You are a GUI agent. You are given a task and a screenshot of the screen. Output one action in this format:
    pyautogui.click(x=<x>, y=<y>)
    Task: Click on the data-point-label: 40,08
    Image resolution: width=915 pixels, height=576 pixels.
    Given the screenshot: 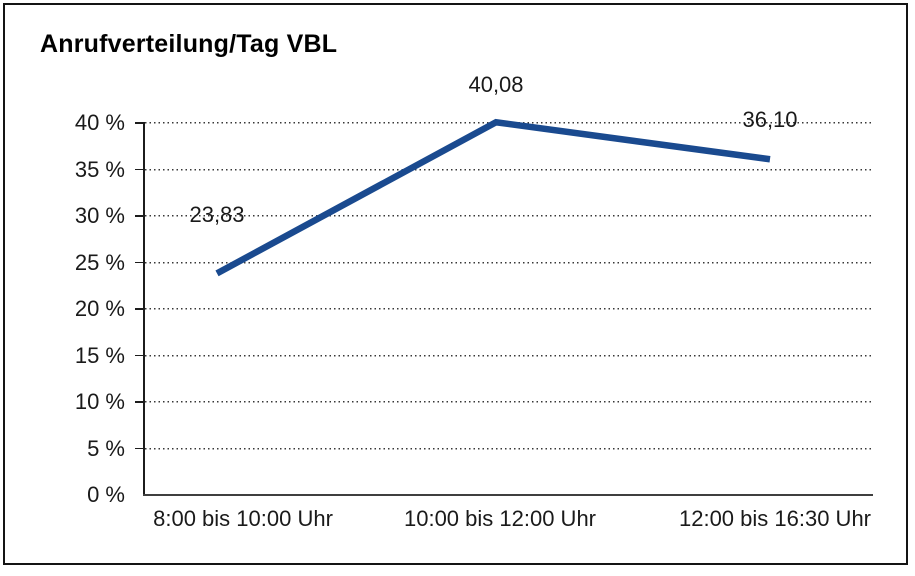 What is the action you would take?
    pyautogui.click(x=496, y=85)
    